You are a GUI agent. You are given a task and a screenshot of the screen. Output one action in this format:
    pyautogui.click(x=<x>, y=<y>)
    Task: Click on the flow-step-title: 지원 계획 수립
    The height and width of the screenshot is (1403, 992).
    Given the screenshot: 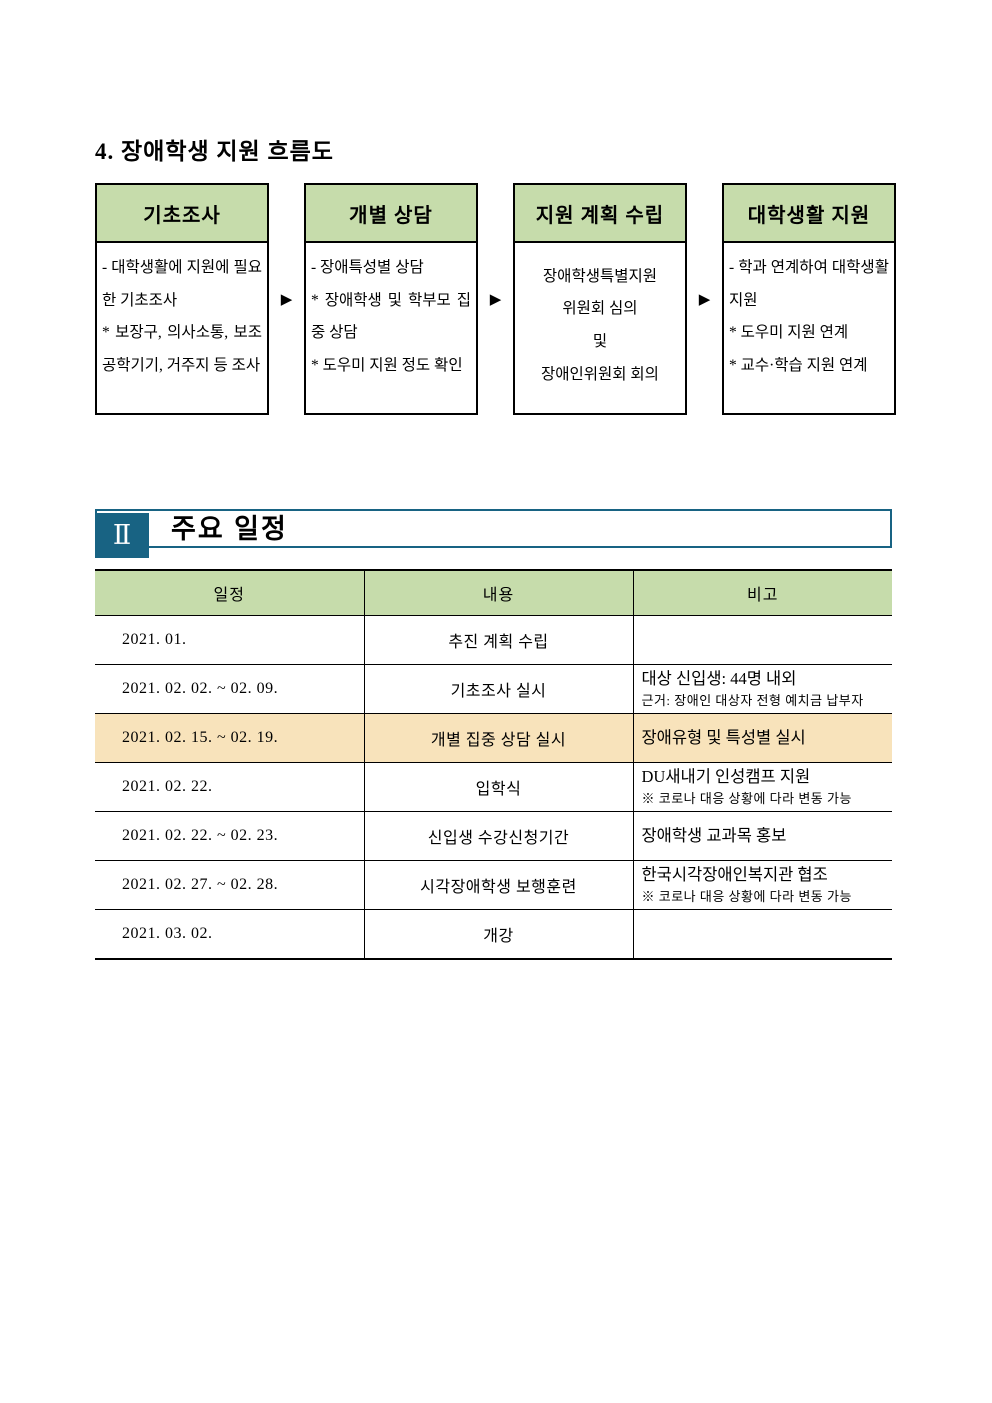 What is the action you would take?
    pyautogui.click(x=599, y=214)
    